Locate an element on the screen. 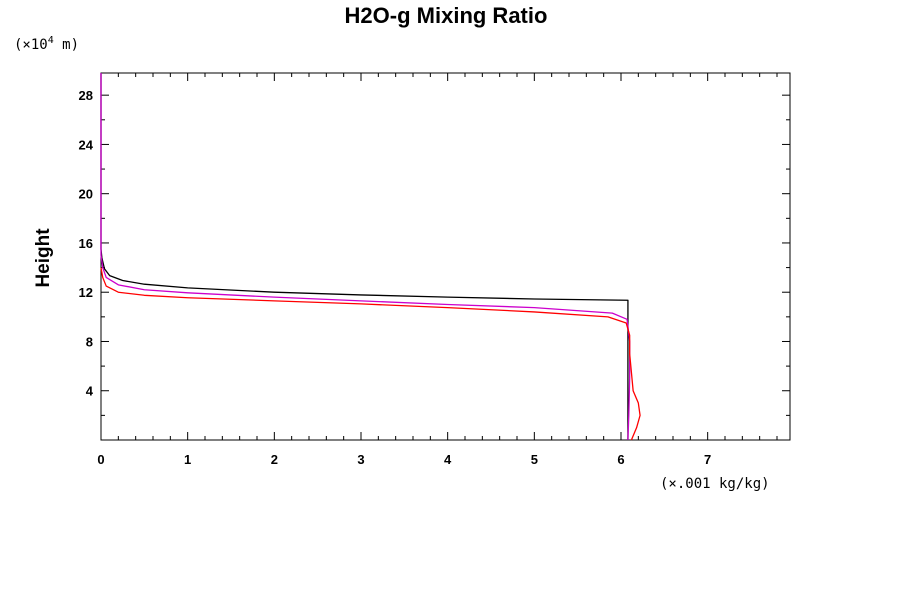 The width and height of the screenshot is (900, 600). x-axis-unit: (×.001 kg/kg) is located at coordinates (715, 484).